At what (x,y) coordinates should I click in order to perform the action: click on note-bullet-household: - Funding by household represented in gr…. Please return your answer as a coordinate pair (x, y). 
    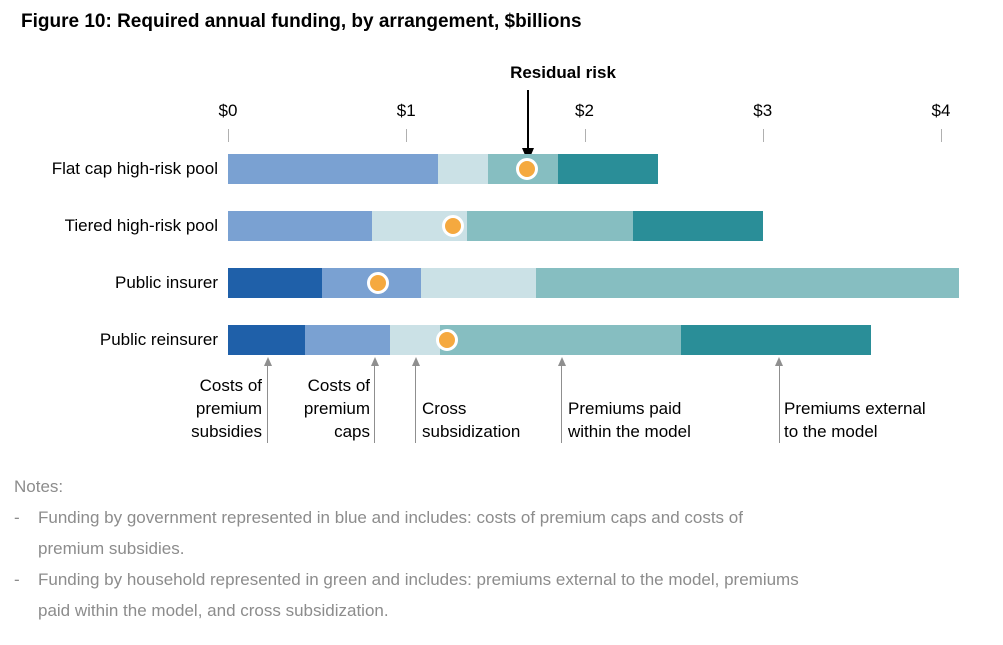
    Looking at the image, I should click on (503, 595).